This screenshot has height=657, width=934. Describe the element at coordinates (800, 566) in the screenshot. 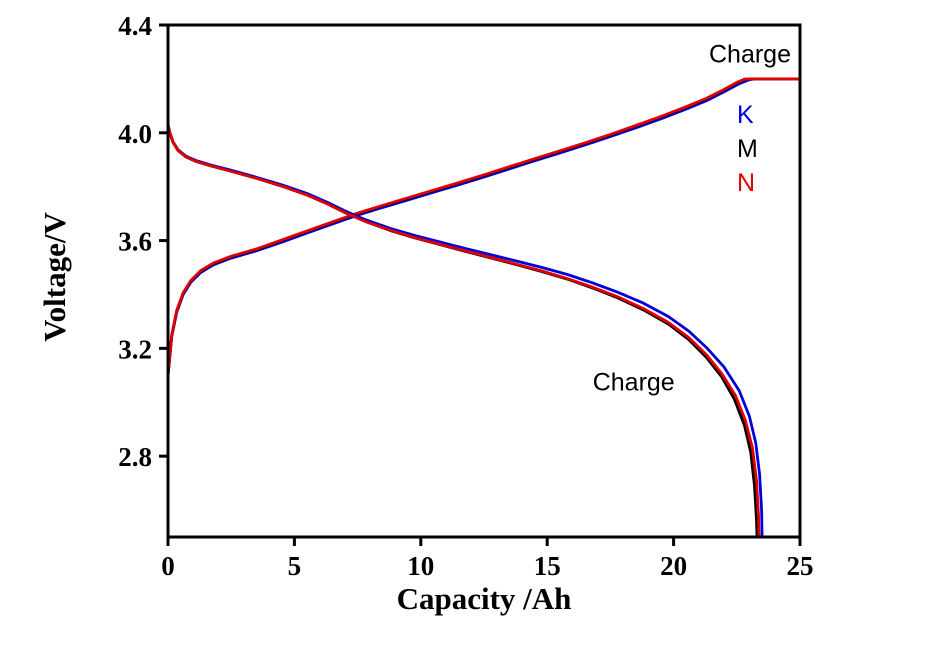

I see `x-tick-label: 25` at that location.